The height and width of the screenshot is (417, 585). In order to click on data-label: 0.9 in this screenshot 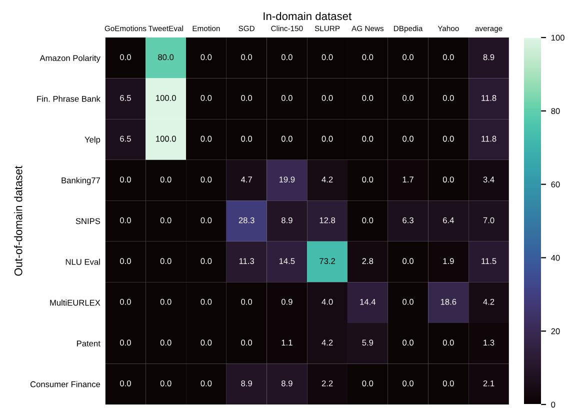, I will do `click(286, 301)`.